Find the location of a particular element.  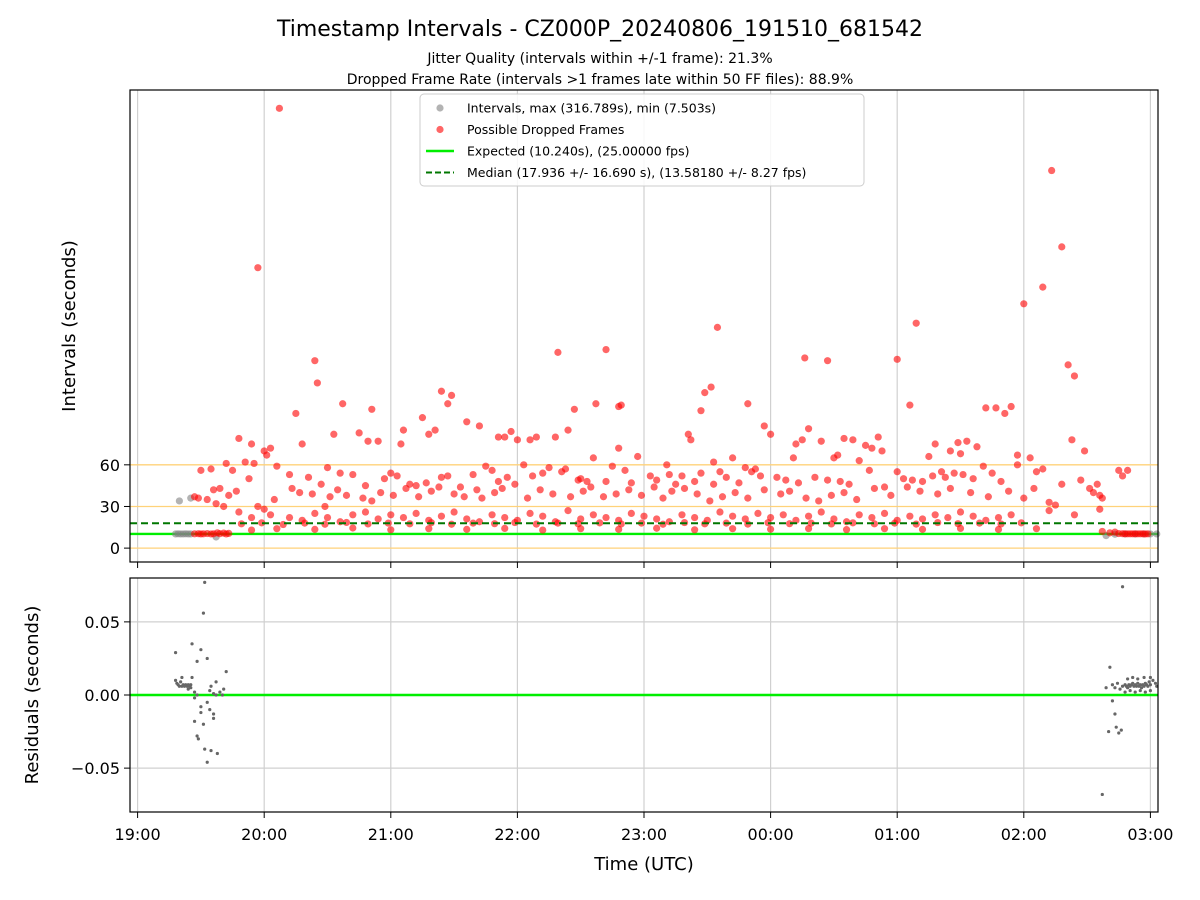

residuals-y-axis-label: Residuals (seconds) is located at coordinates (32, 695).